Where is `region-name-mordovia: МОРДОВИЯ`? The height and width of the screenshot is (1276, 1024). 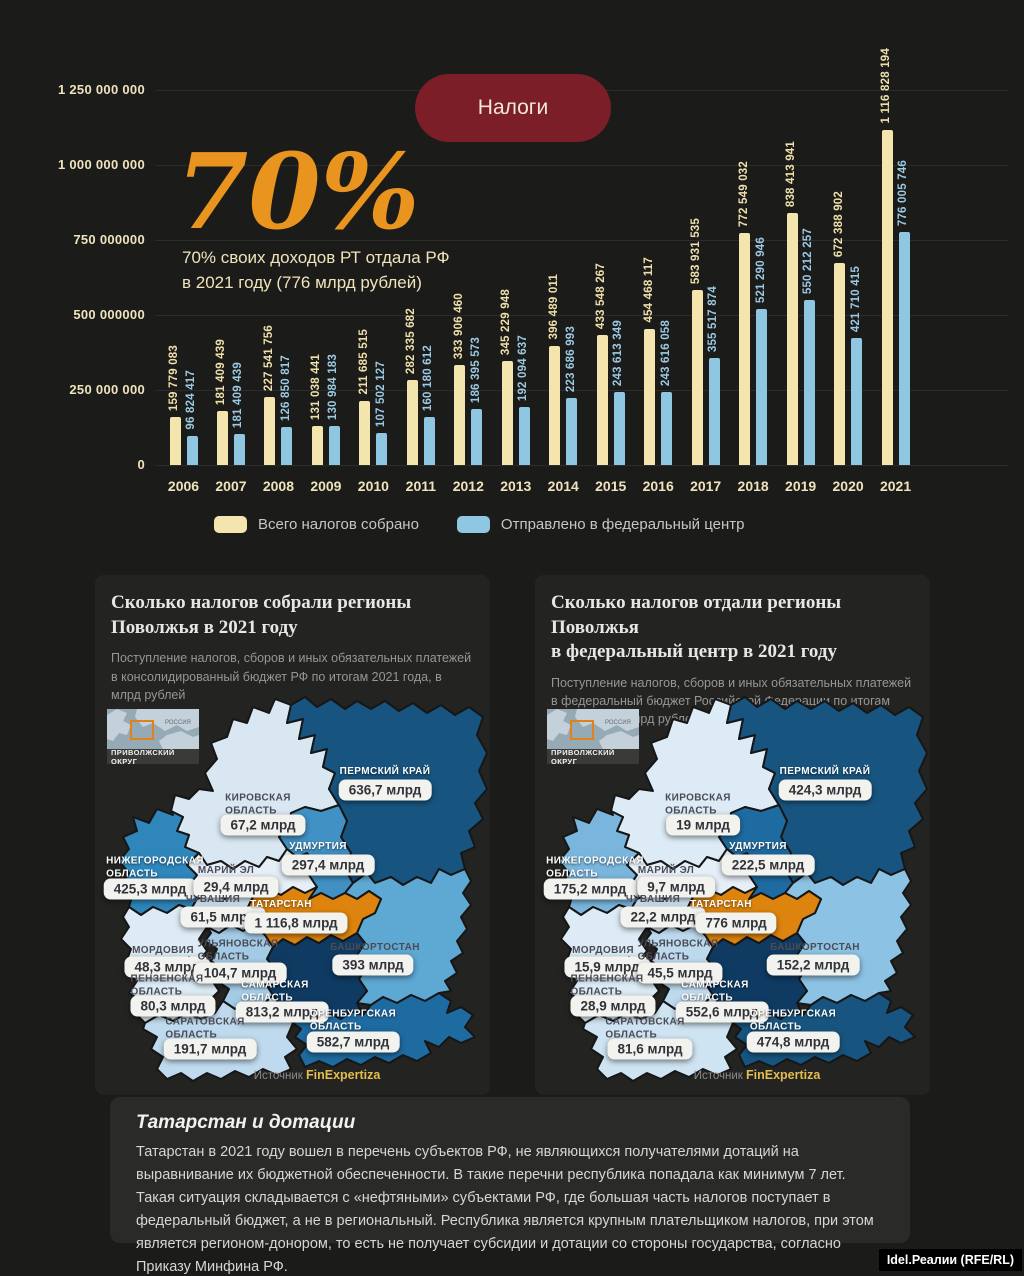 region-name-mordovia: МОРДОВИЯ is located at coordinates (603, 950).